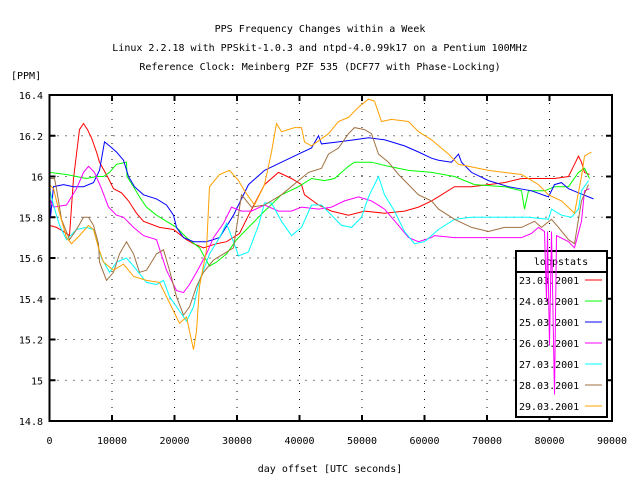  I want to click on legend-entry: 29.03.2001, so click(560, 407).